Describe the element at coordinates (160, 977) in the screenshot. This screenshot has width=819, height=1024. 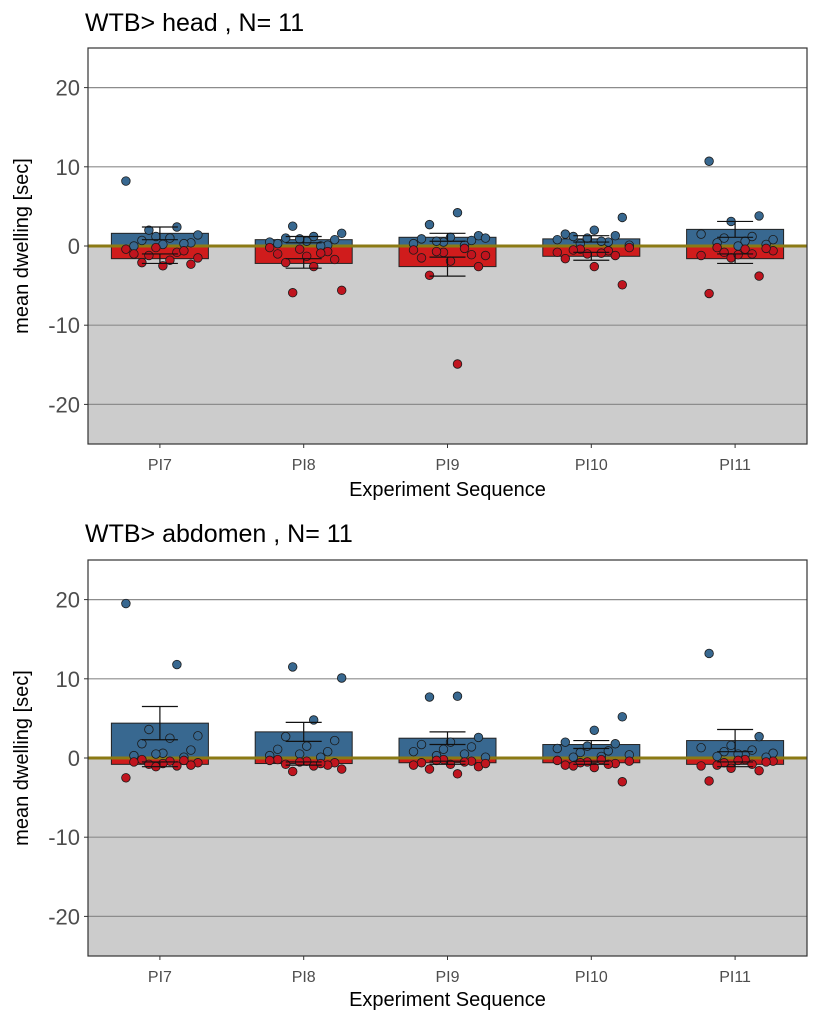
I see `x-tick-label-PI7: PI7` at that location.